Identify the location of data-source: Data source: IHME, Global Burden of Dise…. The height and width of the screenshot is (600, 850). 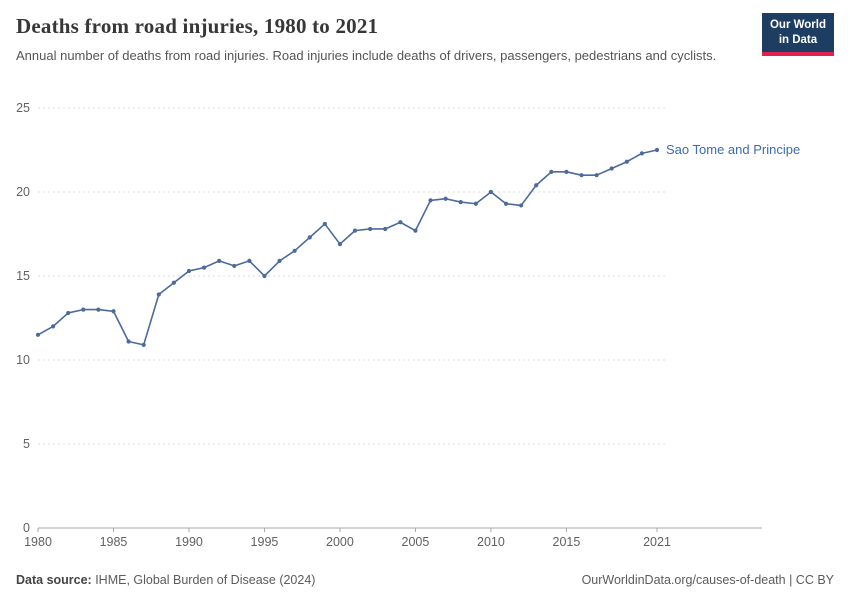
(165, 580).